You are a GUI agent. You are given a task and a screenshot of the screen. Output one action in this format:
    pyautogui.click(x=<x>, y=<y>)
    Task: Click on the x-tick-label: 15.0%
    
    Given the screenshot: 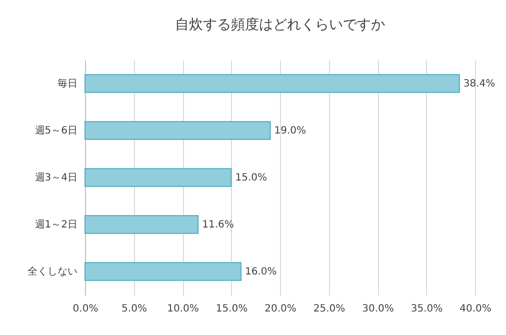 What is the action you would take?
    pyautogui.click(x=232, y=309)
    